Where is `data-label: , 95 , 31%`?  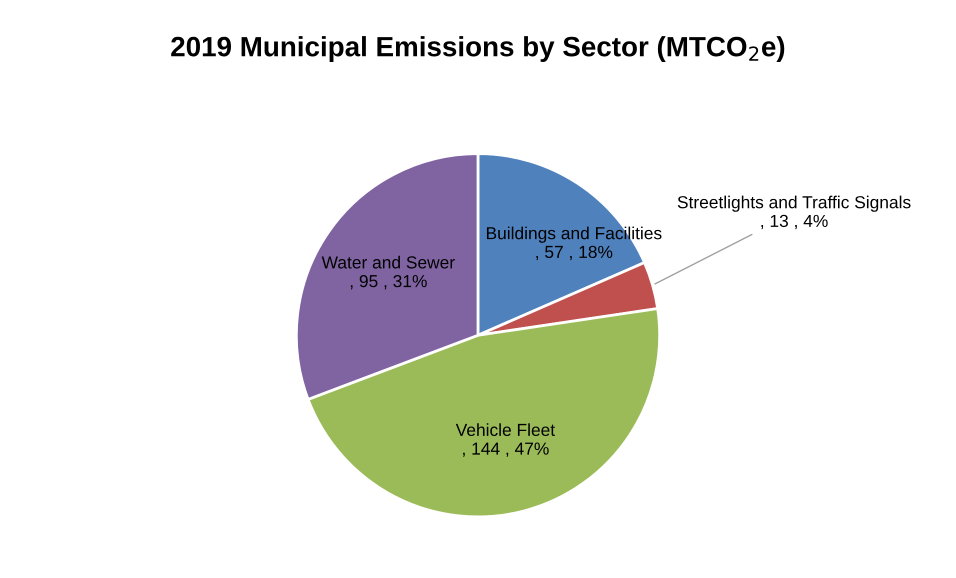
data-label: , 95 , 31% is located at coordinates (388, 282).